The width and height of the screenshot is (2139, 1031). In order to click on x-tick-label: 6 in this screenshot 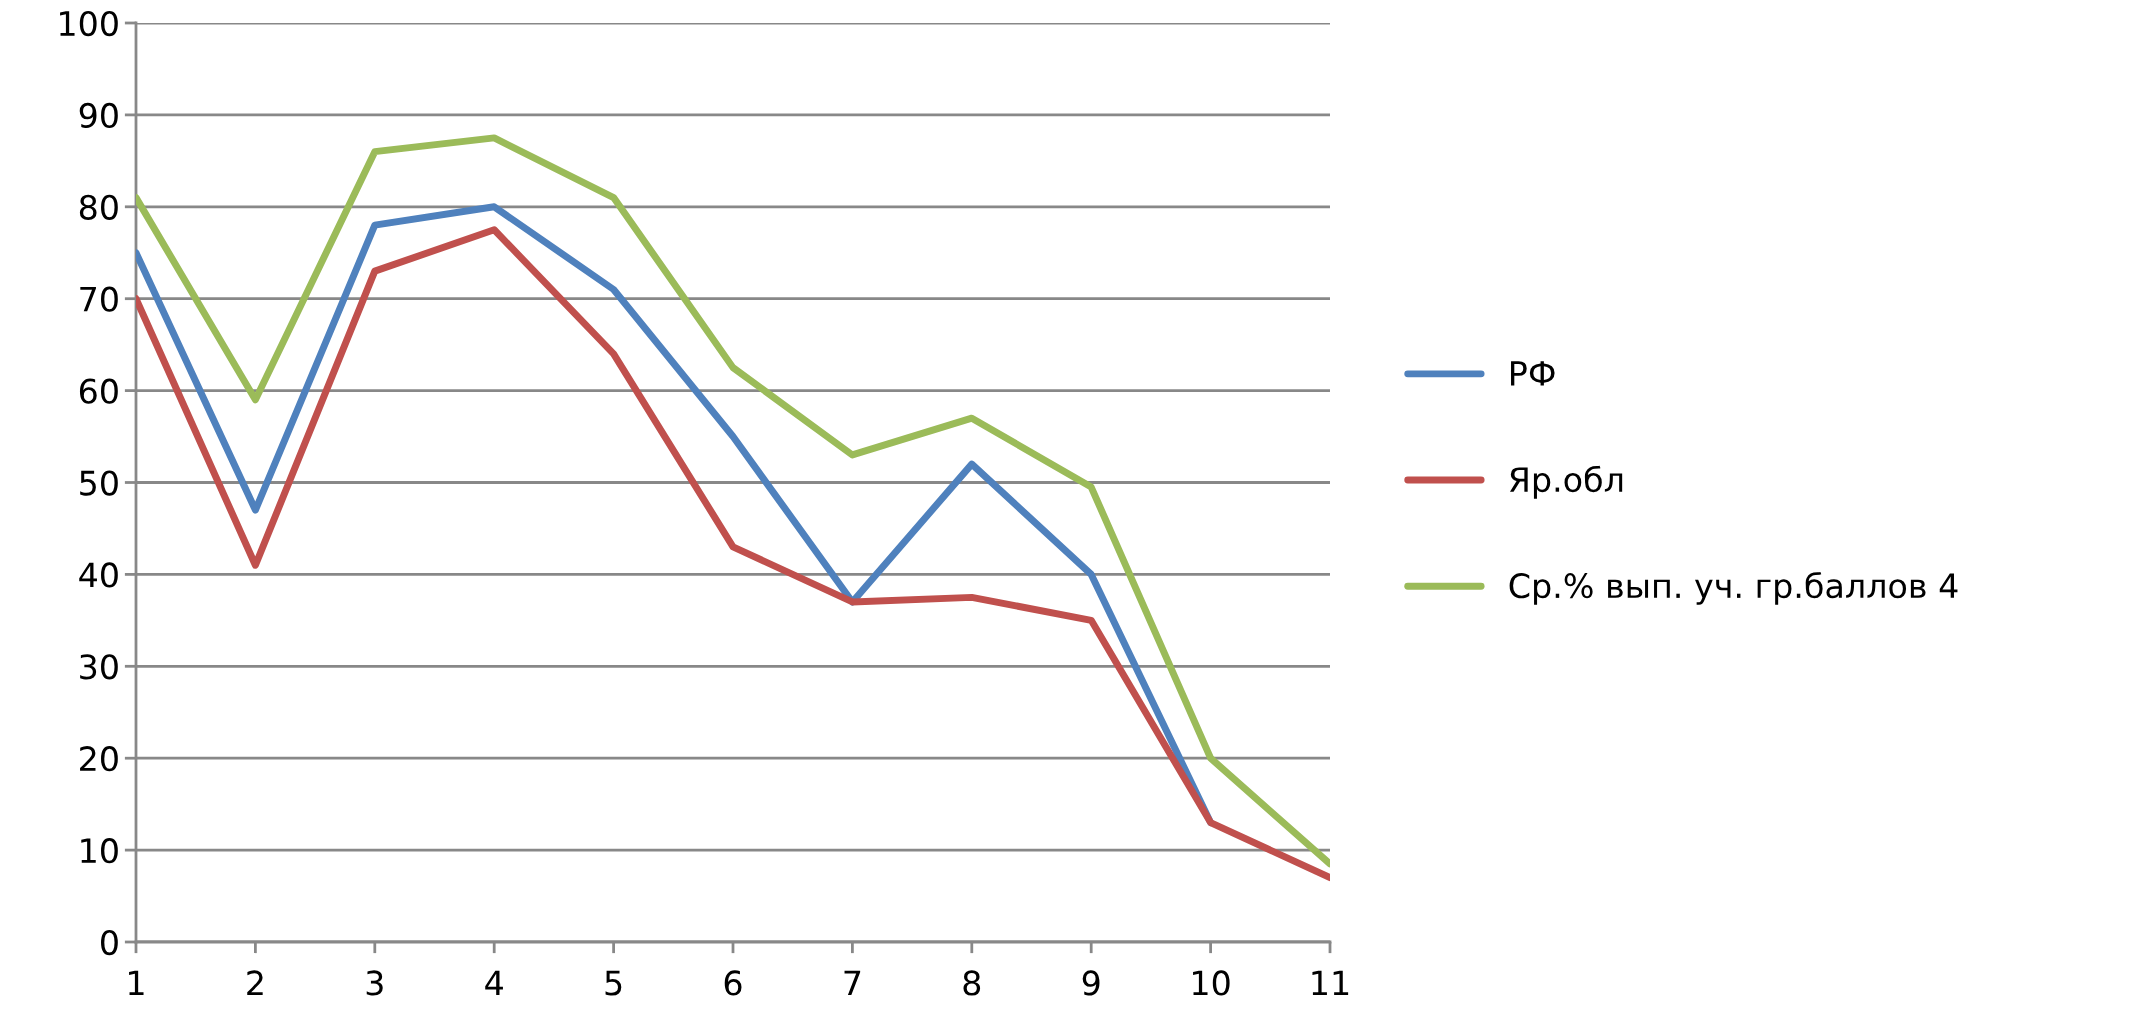, I will do `click(733, 983)`.